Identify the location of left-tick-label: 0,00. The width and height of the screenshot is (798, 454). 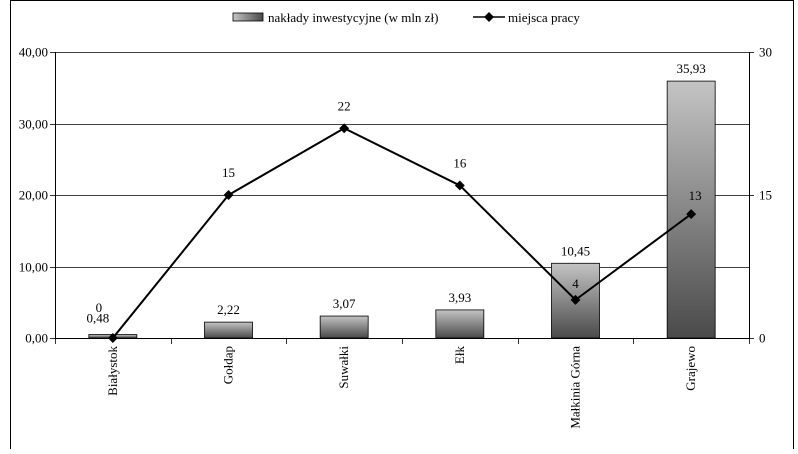
(36, 338).